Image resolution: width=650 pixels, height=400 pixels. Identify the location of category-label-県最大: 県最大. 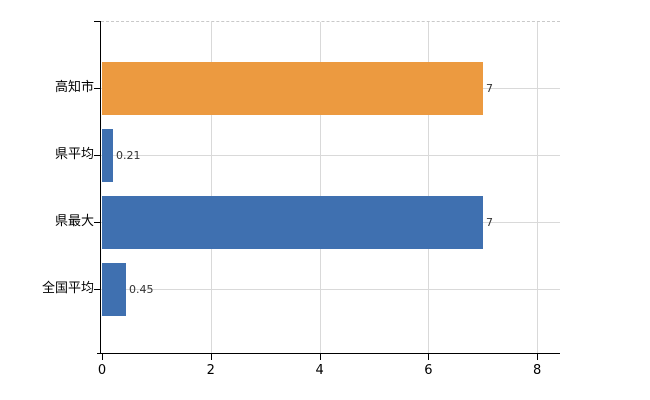
(74, 221).